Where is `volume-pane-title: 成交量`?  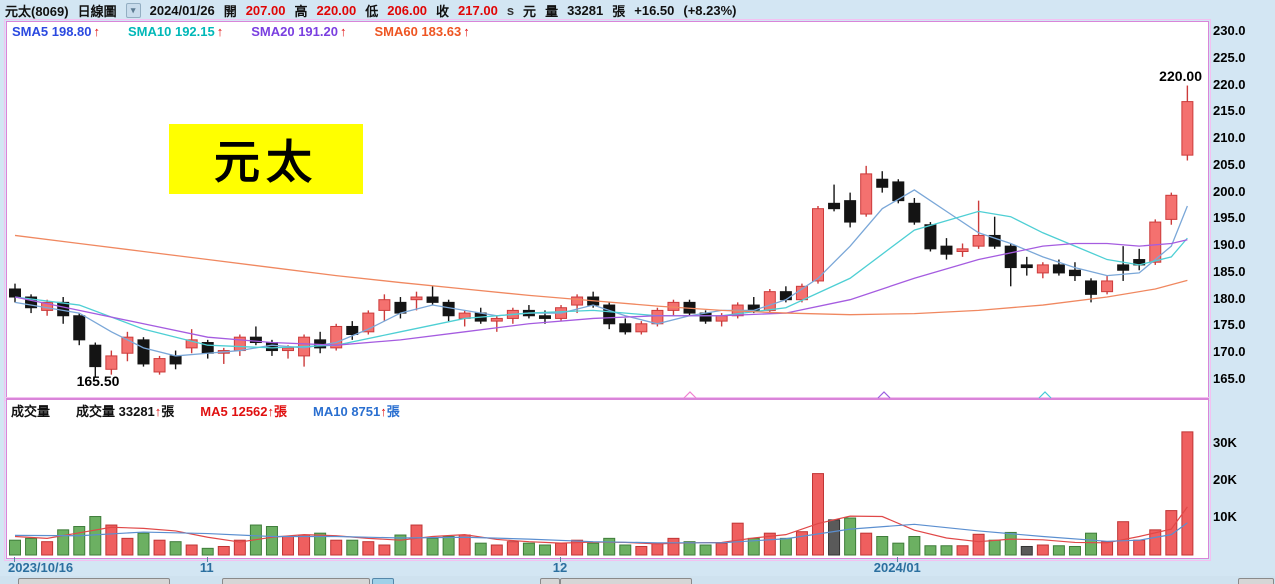
volume-pane-title: 成交量 is located at coordinates (31, 411).